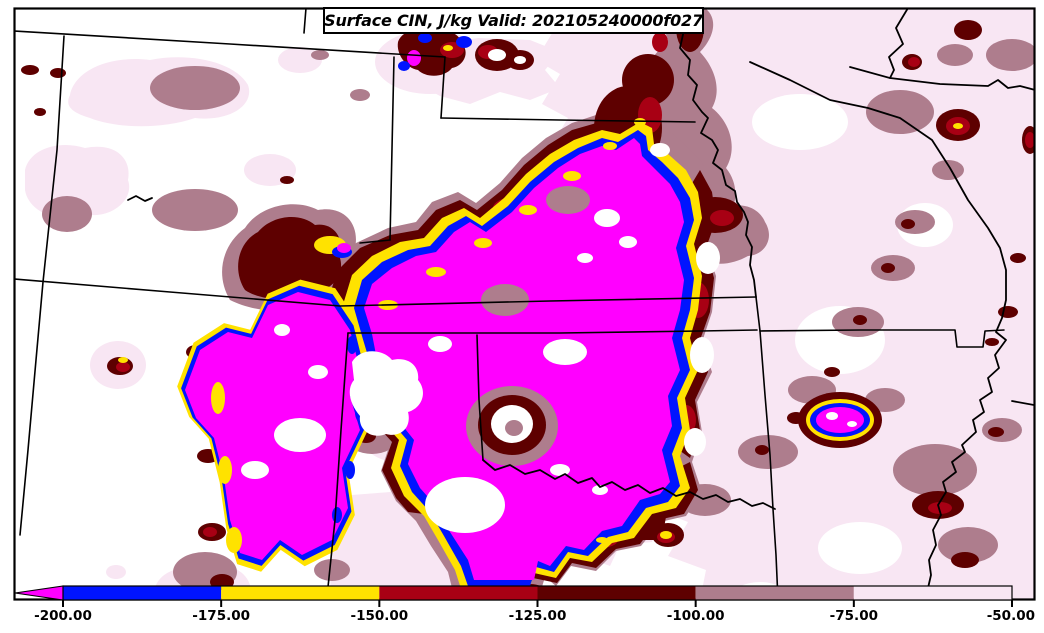 This screenshot has height=633, width=1044. Describe the element at coordinates (140, 198) in the screenshot. I see `small-river-mark` at that location.